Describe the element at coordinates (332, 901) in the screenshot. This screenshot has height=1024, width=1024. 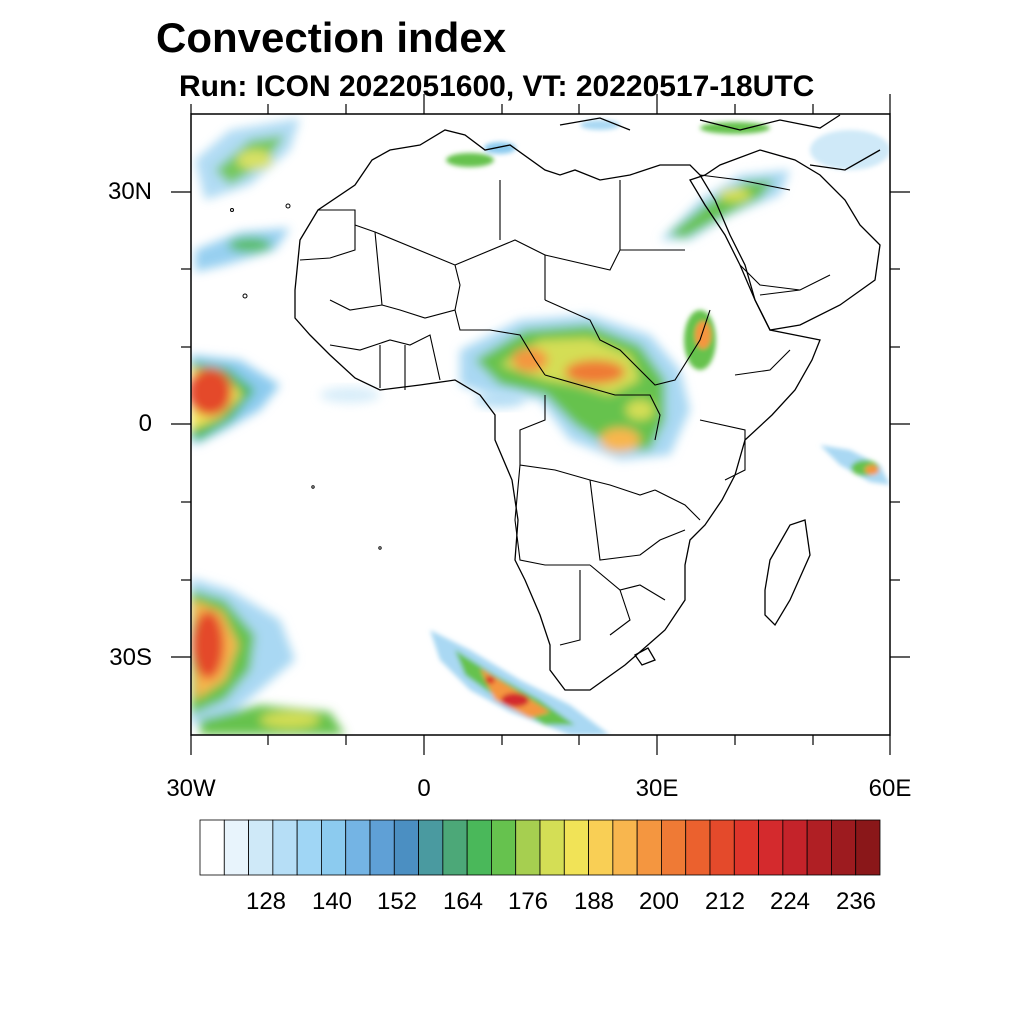
I see `colorbar-label: 140` at that location.